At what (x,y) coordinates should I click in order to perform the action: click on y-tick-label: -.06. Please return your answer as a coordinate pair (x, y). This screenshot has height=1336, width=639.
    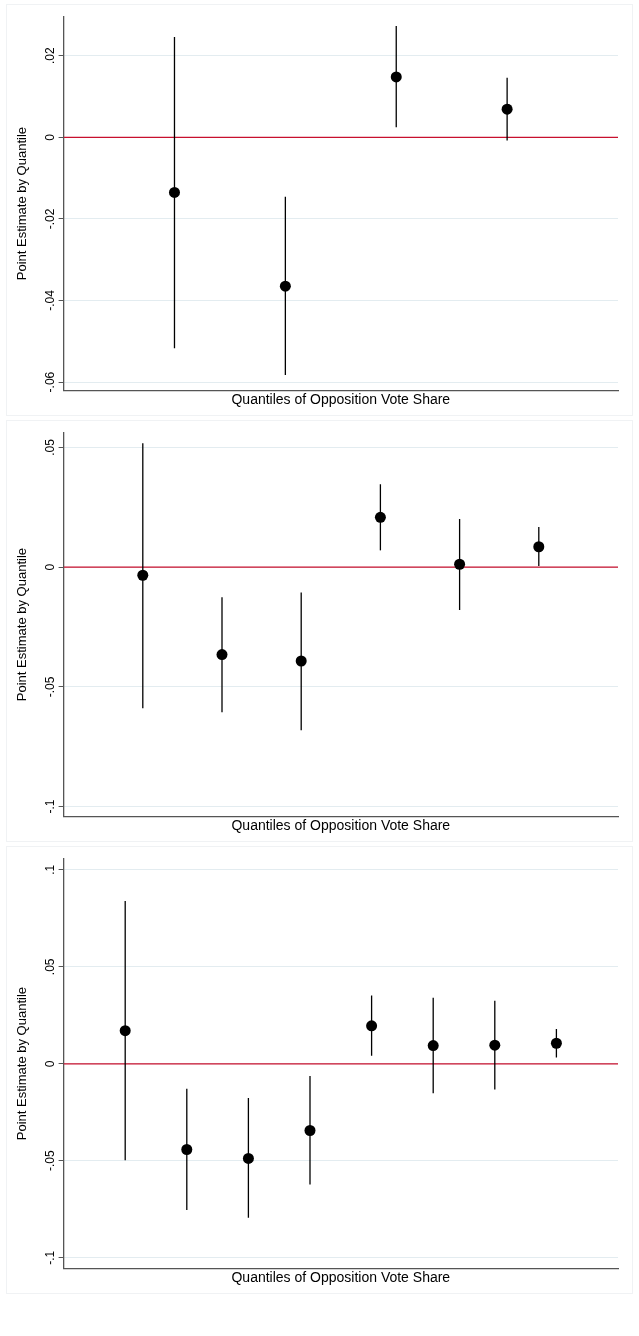
    Looking at the image, I should click on (49, 382).